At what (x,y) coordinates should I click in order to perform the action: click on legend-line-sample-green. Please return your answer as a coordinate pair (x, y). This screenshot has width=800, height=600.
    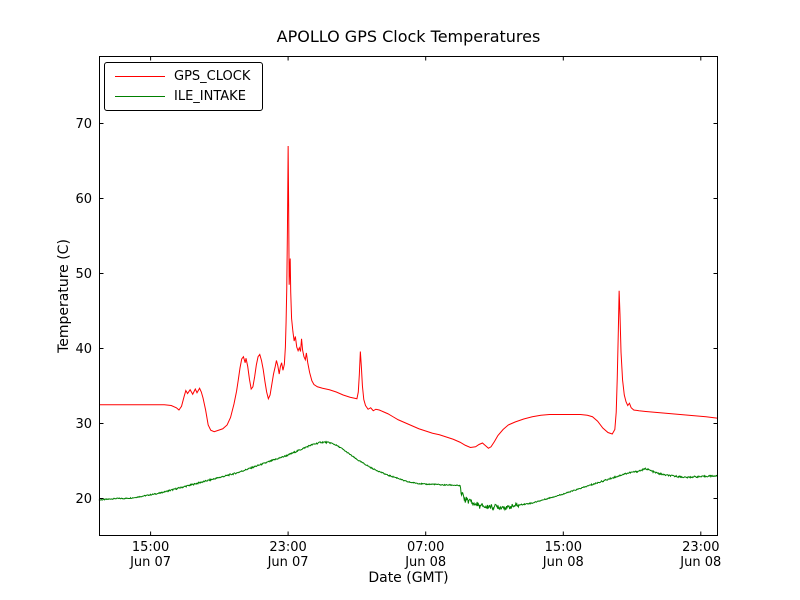
    Looking at the image, I should click on (140, 96).